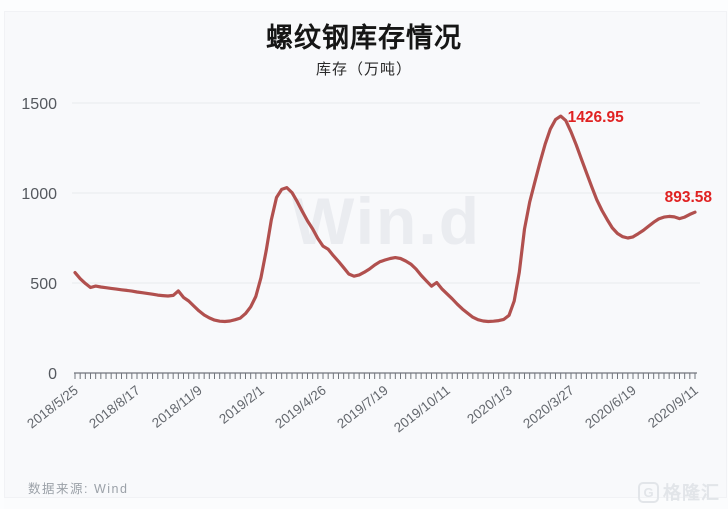 Image resolution: width=728 pixels, height=509 pixels. Describe the element at coordinates (39, 194) in the screenshot. I see `y-axis-tick-label: 1000` at that location.